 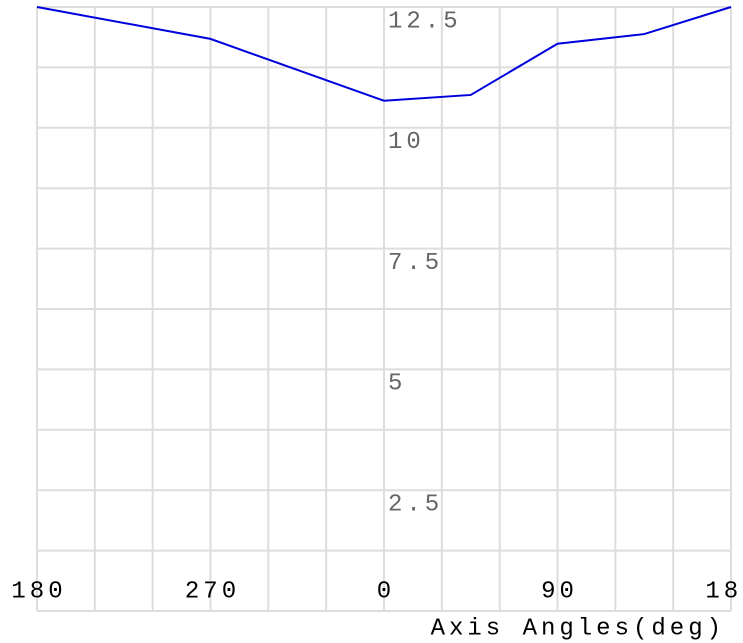 What do you see at coordinates (415, 505) in the screenshot?
I see `y-tick-label: 2.5` at bounding box center [415, 505].